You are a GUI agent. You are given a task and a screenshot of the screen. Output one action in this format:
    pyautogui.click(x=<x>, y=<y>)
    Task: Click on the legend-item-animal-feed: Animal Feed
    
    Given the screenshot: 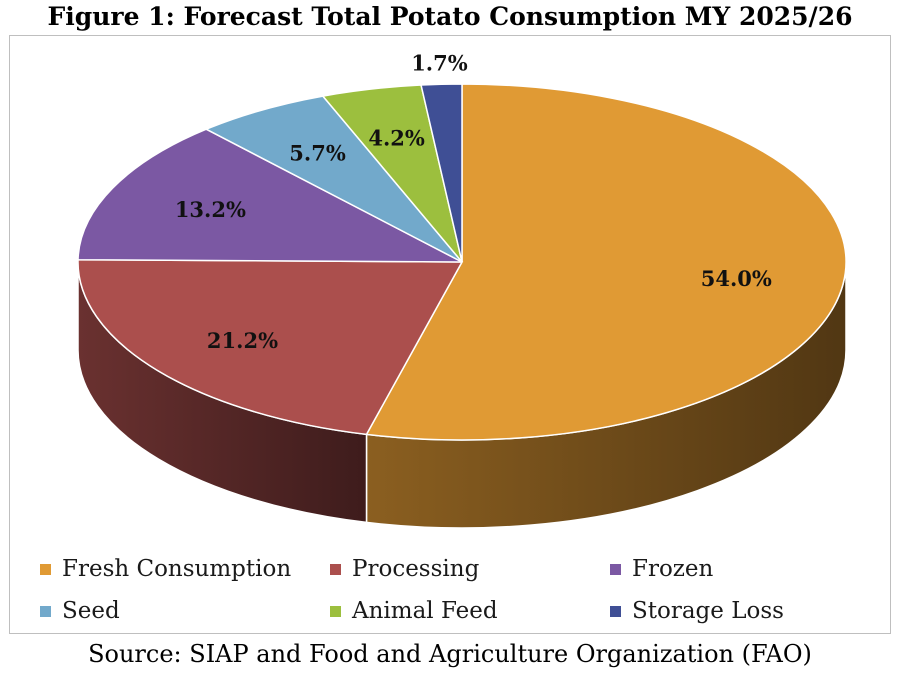 What is the action you would take?
    pyautogui.click(x=414, y=611)
    